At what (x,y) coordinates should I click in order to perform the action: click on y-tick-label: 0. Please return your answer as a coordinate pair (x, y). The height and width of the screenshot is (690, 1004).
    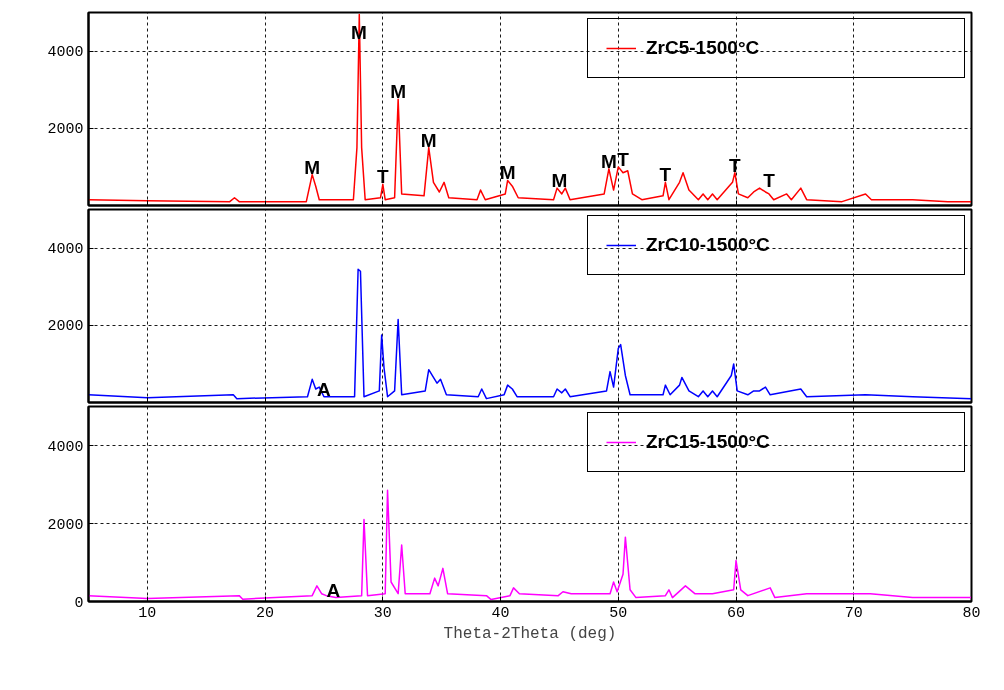
    Looking at the image, I should click on (79, 603).